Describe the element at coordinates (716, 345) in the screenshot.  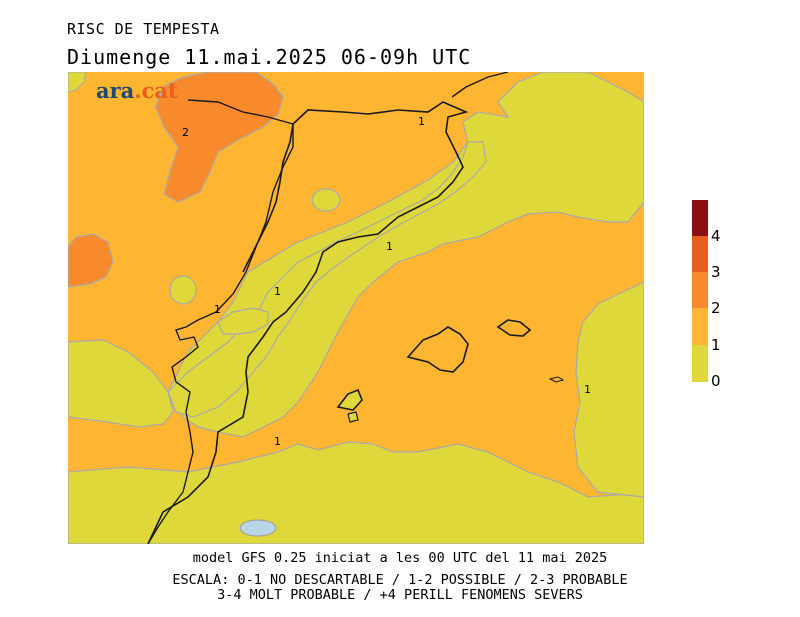
I see `scale-label-1: 1` at that location.